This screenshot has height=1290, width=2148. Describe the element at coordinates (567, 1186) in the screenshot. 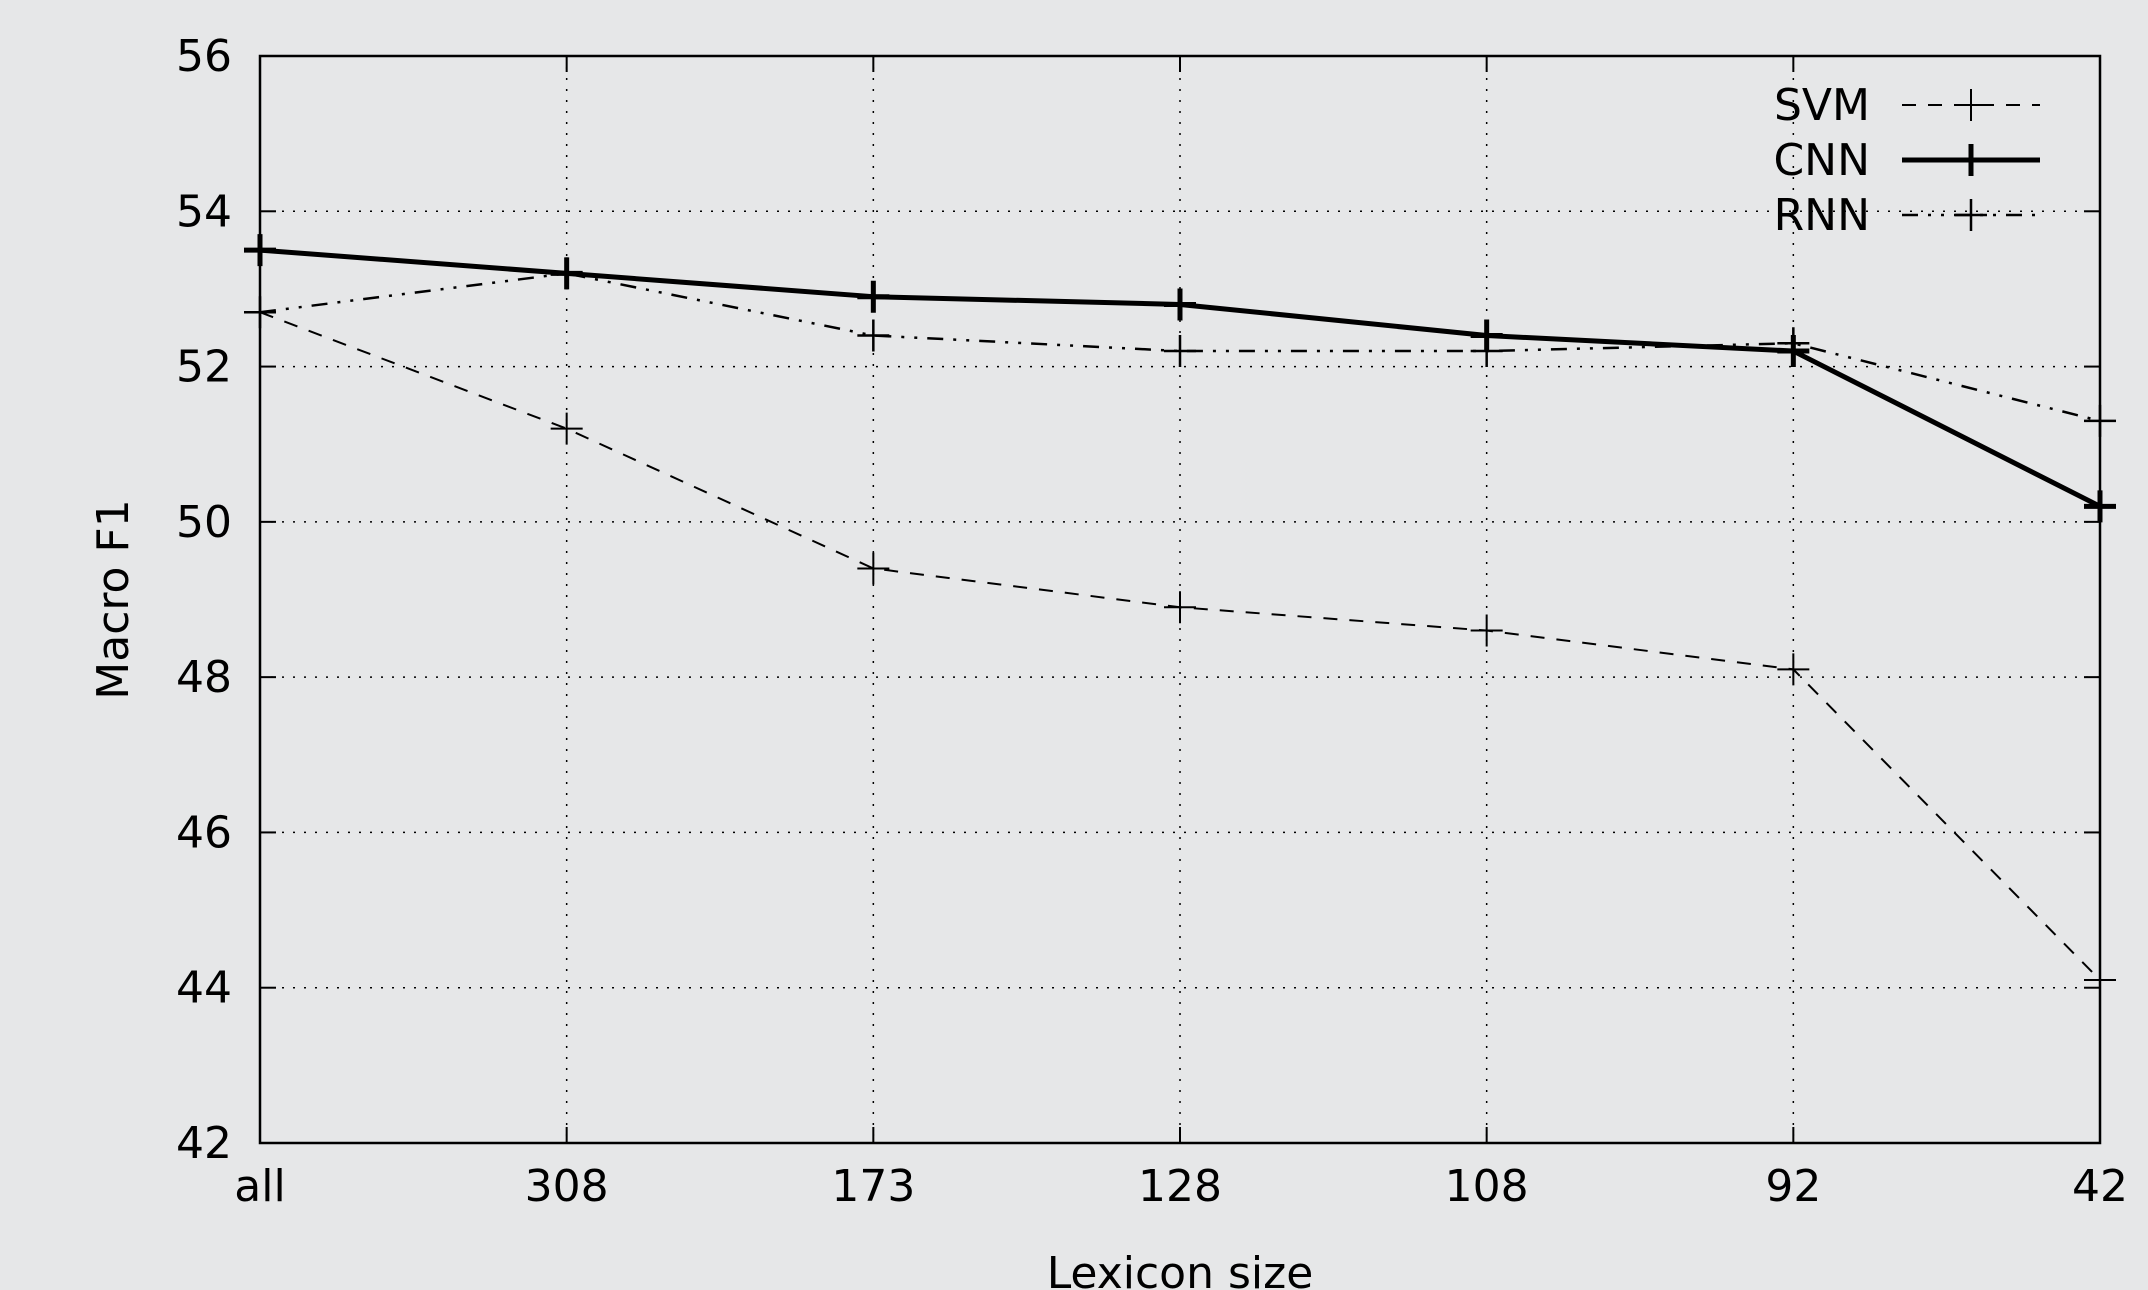

I see `x-tick-label: 308` at that location.